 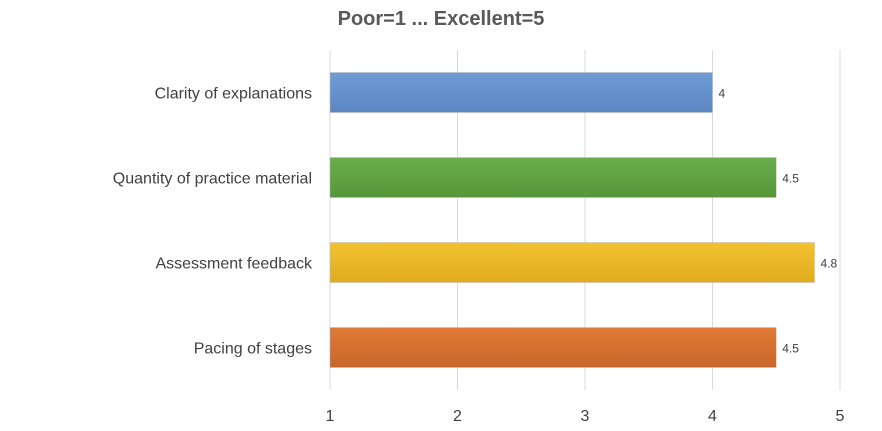 What do you see at coordinates (722, 94) in the screenshot?
I see `data-label-0: 4` at bounding box center [722, 94].